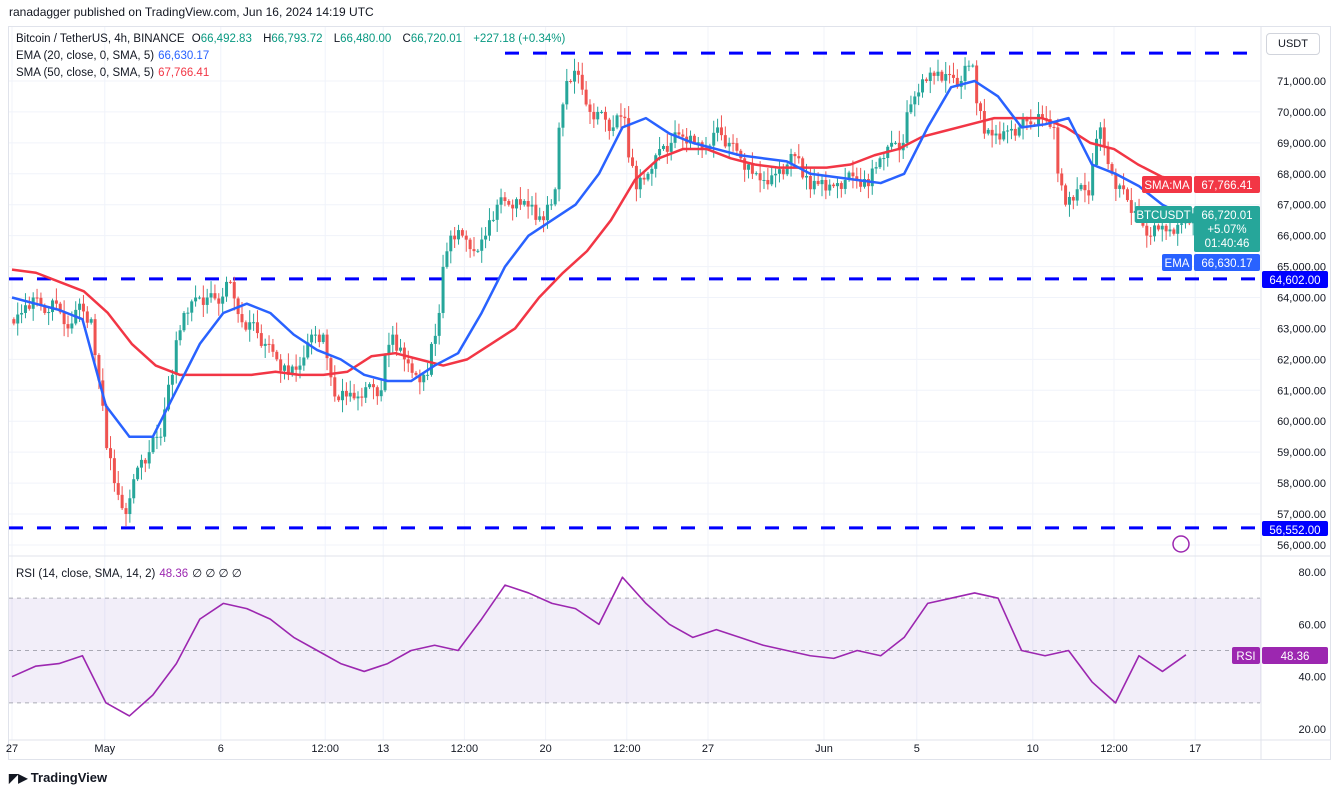  I want to click on ema-legend: EMA (20, close, 0, SMA, 5) 66,630.17, so click(113, 56).